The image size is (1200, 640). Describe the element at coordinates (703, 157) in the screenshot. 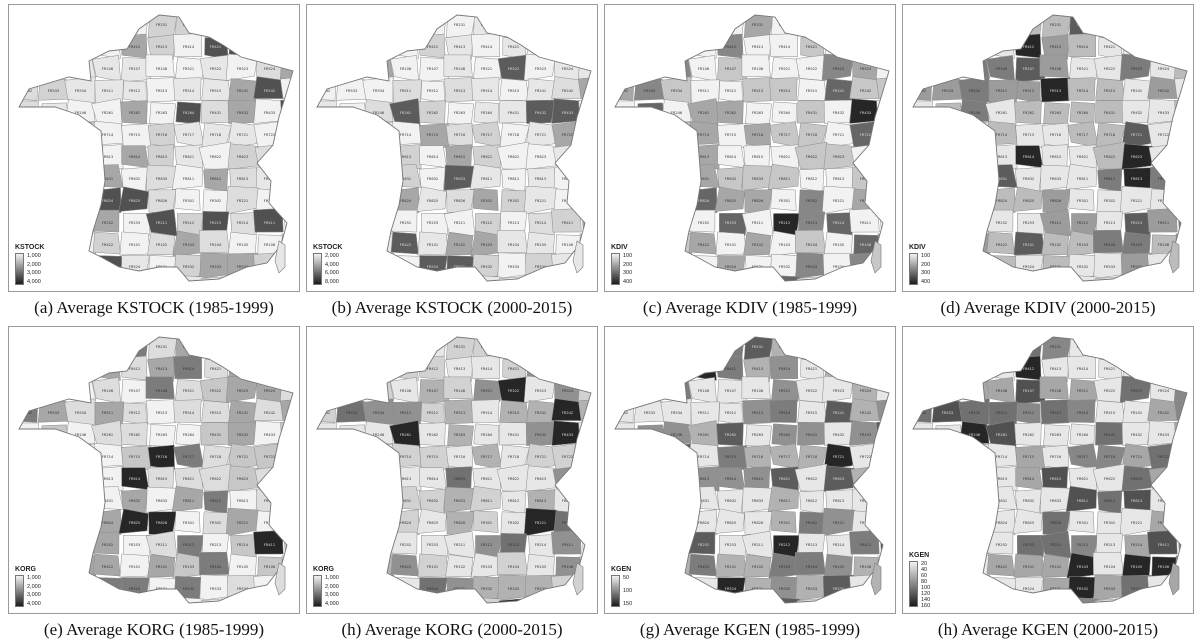

I see `region-code-label: FR613` at that location.